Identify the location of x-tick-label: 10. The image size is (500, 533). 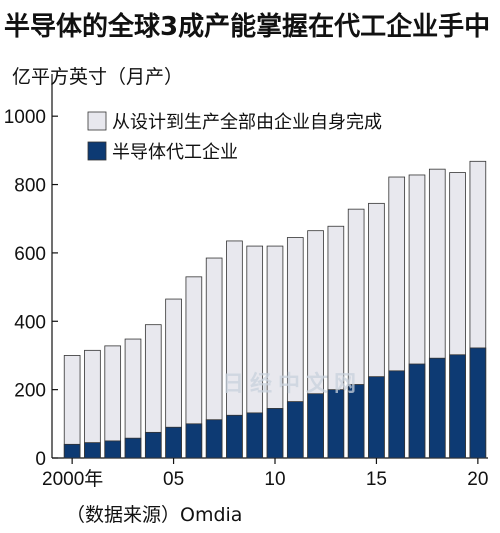
(274, 479).